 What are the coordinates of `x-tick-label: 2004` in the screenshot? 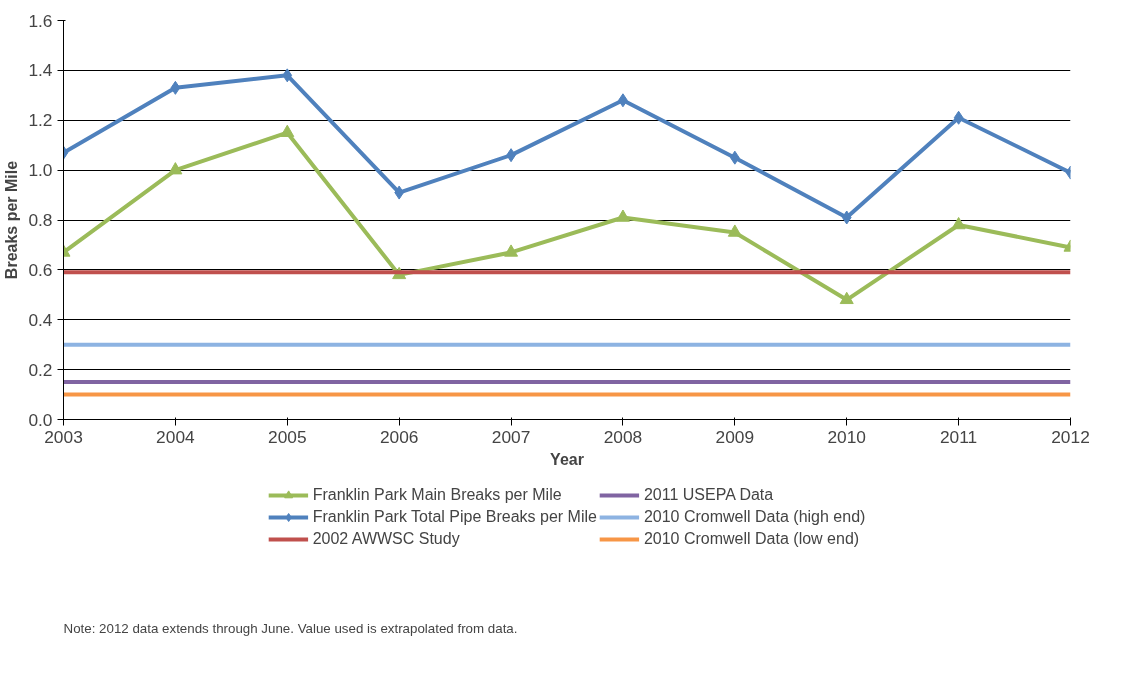 It's located at (176, 436).